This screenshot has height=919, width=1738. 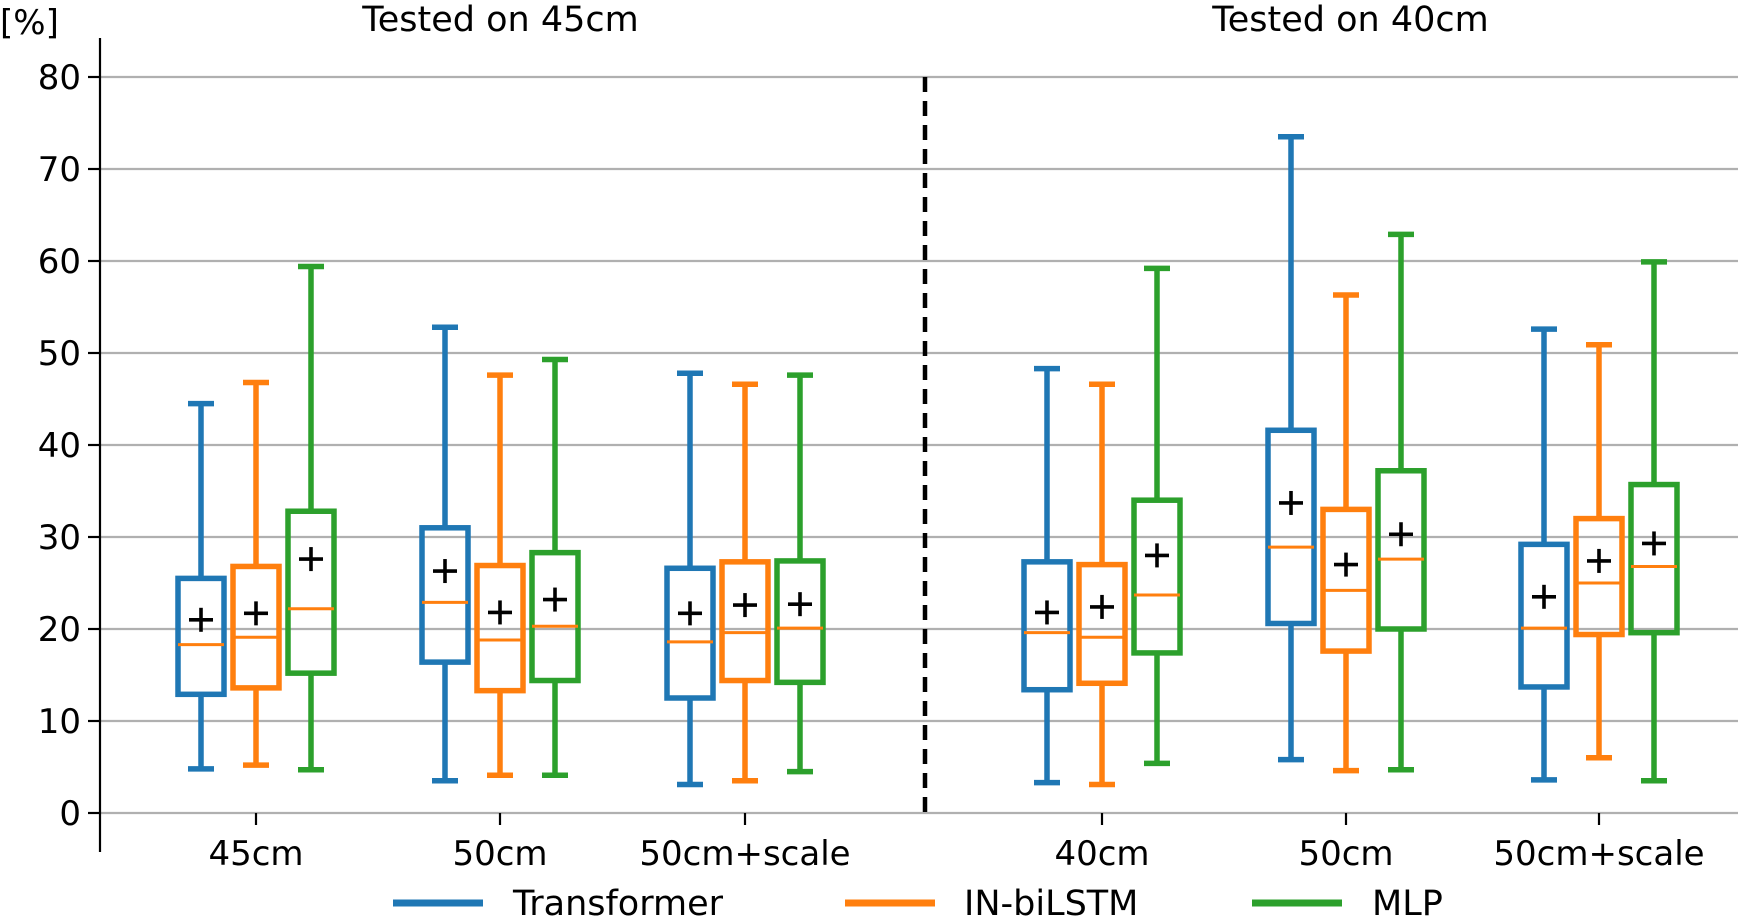 I want to click on group-title: Tested on 40cm, so click(x=1349, y=20).